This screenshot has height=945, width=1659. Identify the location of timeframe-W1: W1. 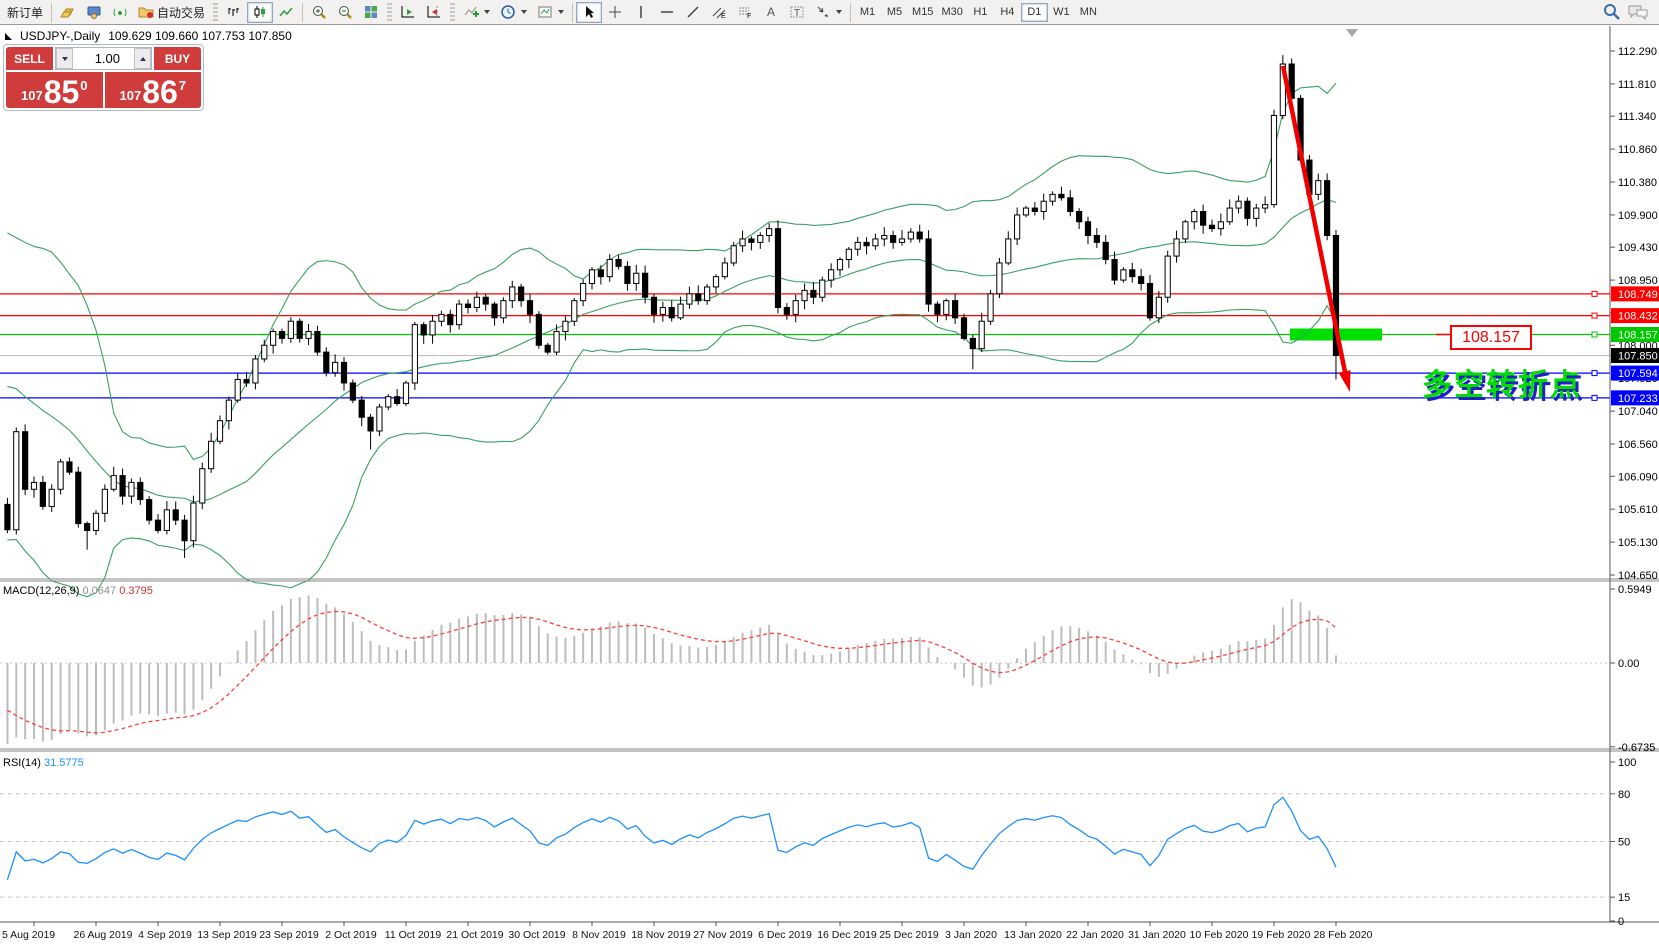
(1061, 12).